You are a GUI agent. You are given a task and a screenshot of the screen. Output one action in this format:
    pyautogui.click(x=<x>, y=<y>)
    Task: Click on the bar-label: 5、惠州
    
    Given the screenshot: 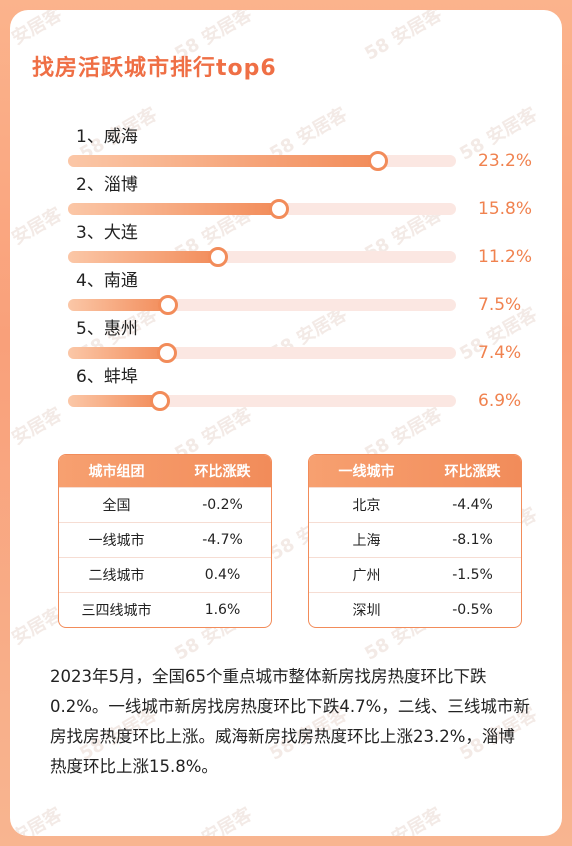 What is the action you would take?
    pyautogui.click(x=107, y=329)
    